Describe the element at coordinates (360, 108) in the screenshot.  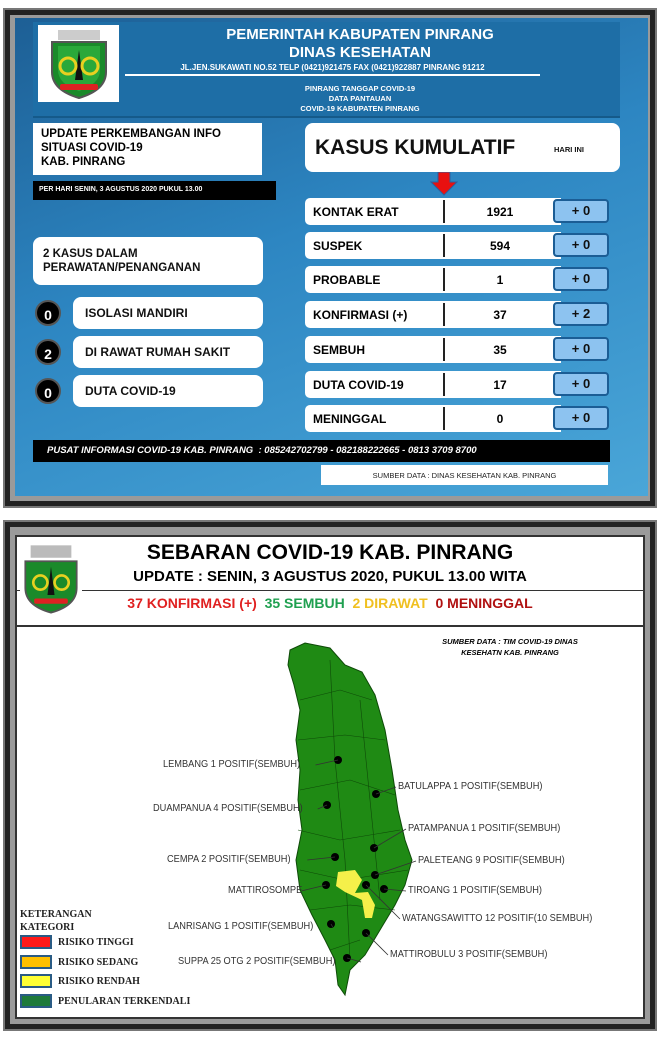
I see `header-sub3: COVID-19 KABUPATEN PINRANG` at that location.